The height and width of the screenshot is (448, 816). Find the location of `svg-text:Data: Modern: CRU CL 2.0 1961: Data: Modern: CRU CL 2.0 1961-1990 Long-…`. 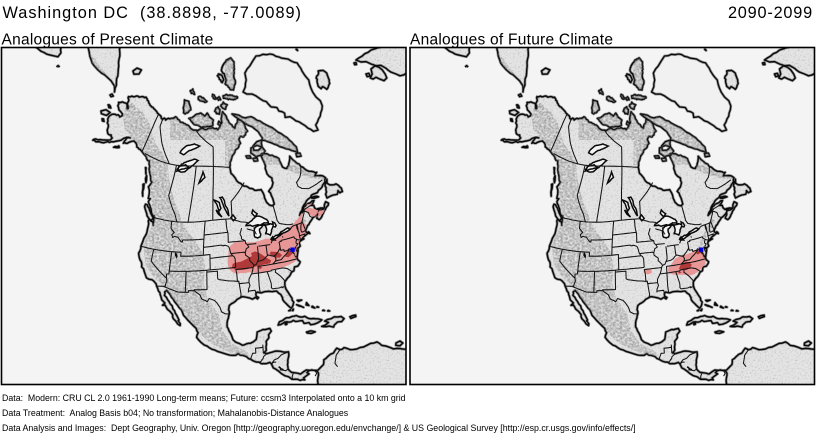

svg-text:Data: Modern: CRU CL 2.0 1961: Data: Modern: CRU CL 2.0 1961-1990 Long-… is located at coordinates (204, 398).